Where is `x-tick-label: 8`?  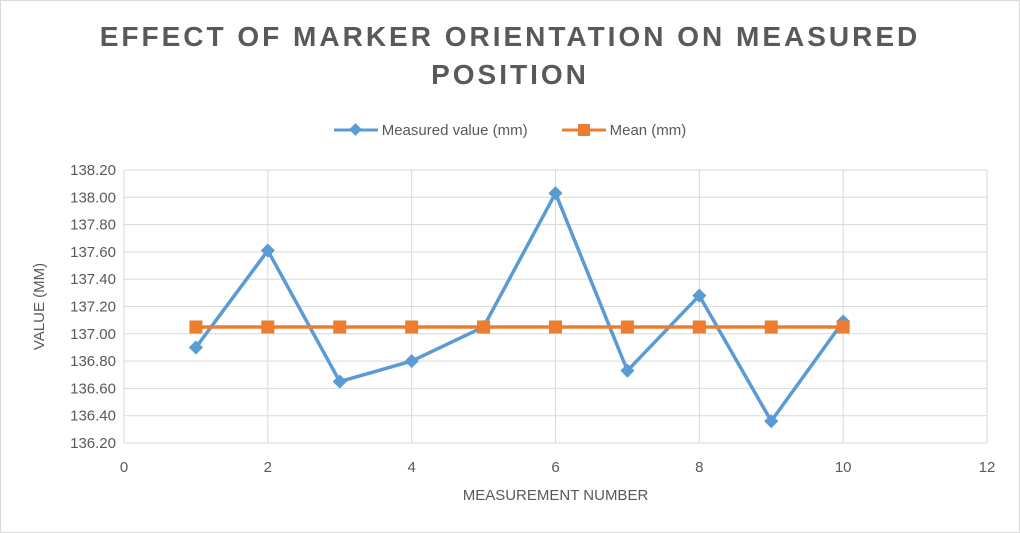 x-tick-label: 8 is located at coordinates (699, 467).